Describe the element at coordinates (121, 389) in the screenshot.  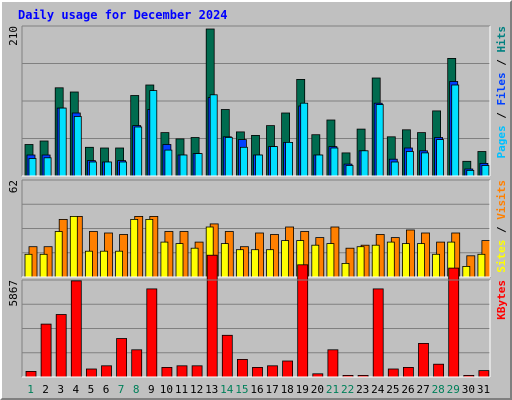
I see `x-tick-label-day-7: 7` at that location.